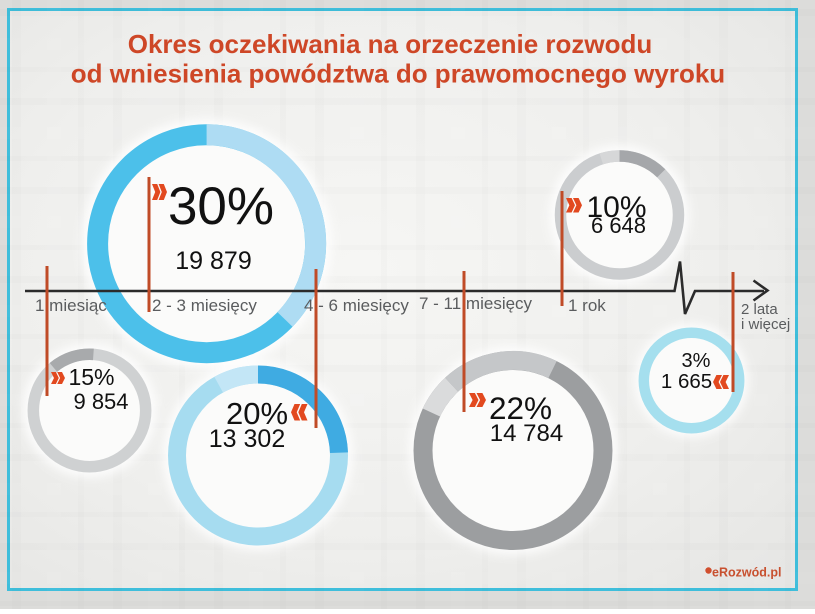 This screenshot has width=815, height=614. I want to click on svg-text: 2 lata, so click(759, 309).